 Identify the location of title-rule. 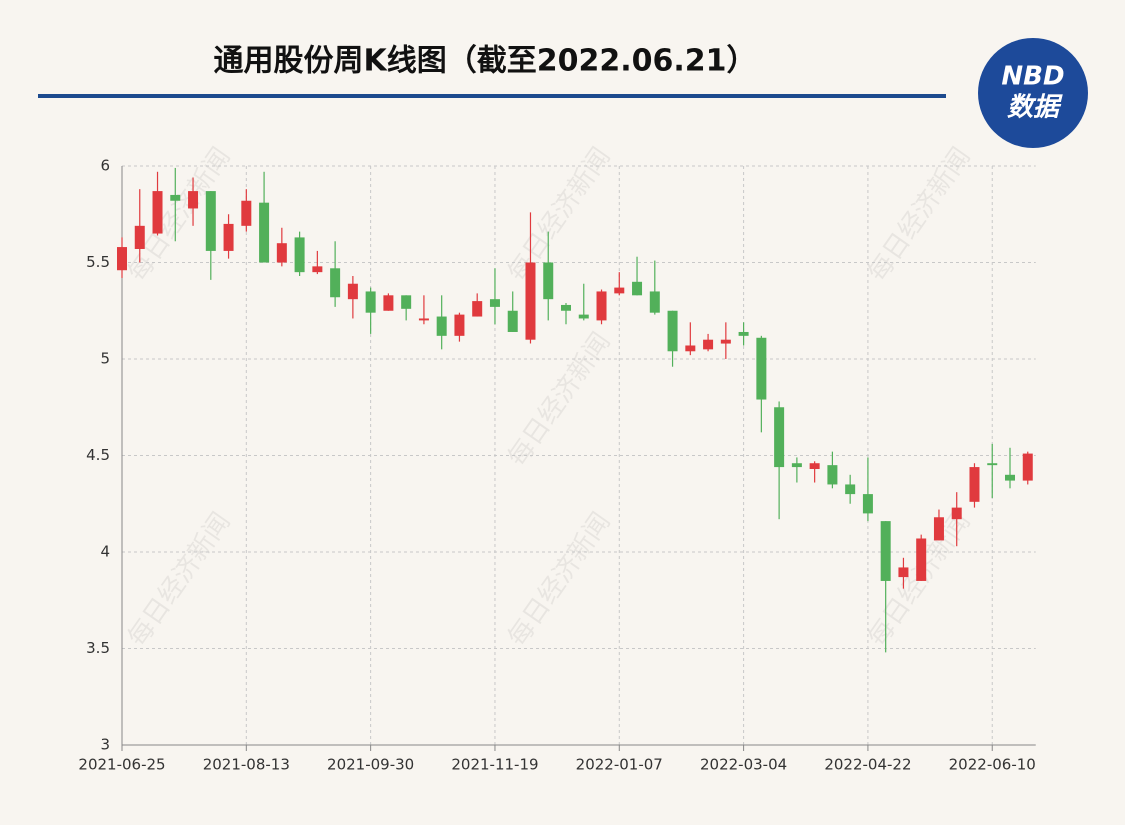
(492, 96).